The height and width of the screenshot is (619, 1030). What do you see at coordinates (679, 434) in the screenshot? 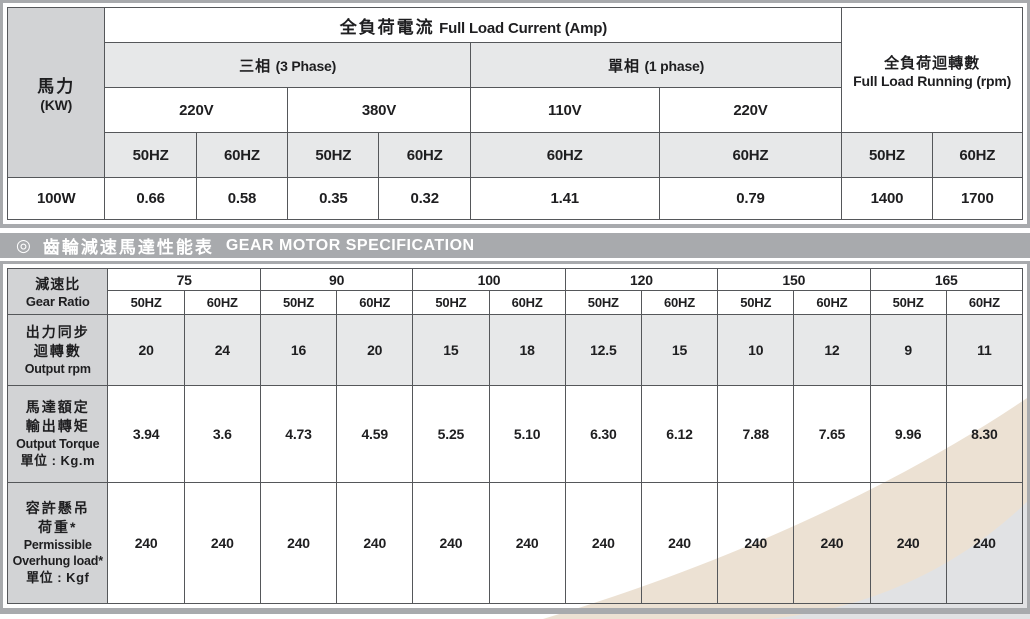
I see `output-torque-value-cell: 6.12` at bounding box center [679, 434].